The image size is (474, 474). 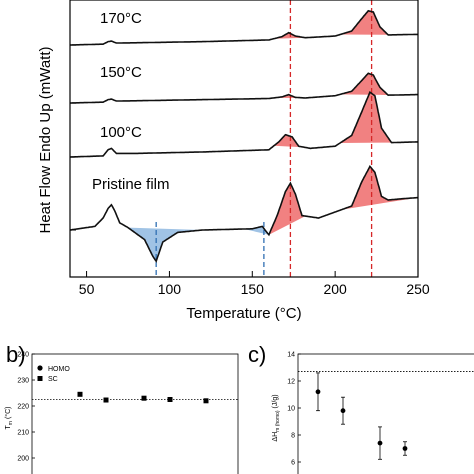 I want to click on tm-y-tick-label: 220, so click(x=23, y=407).